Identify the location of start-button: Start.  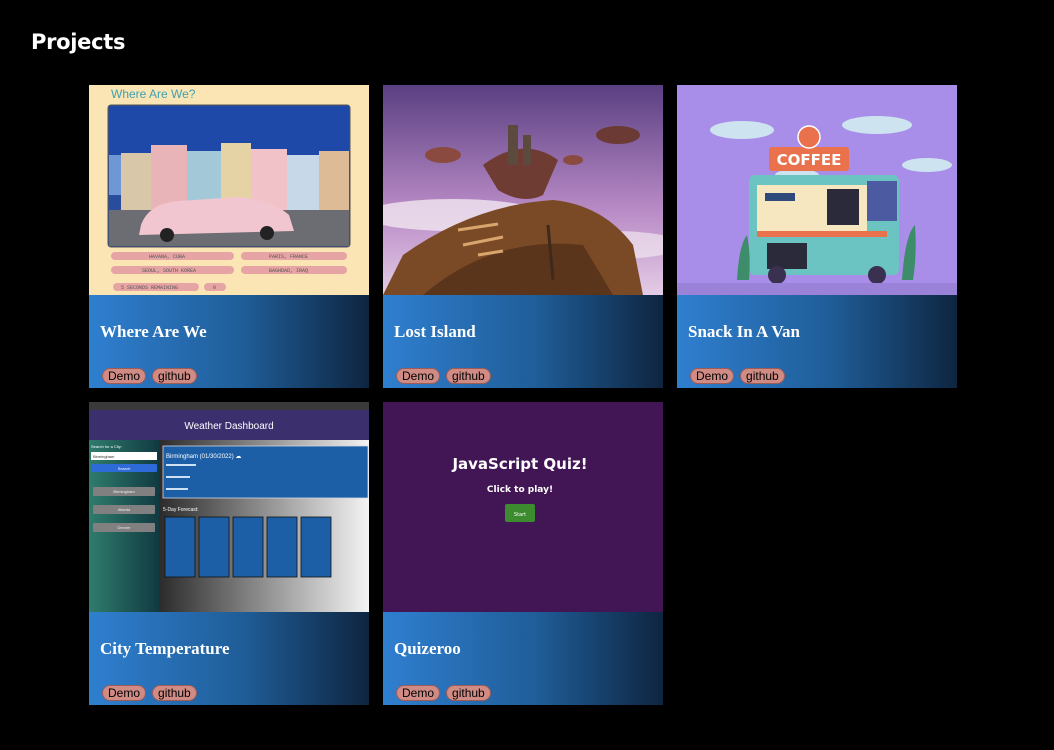
(520, 515).